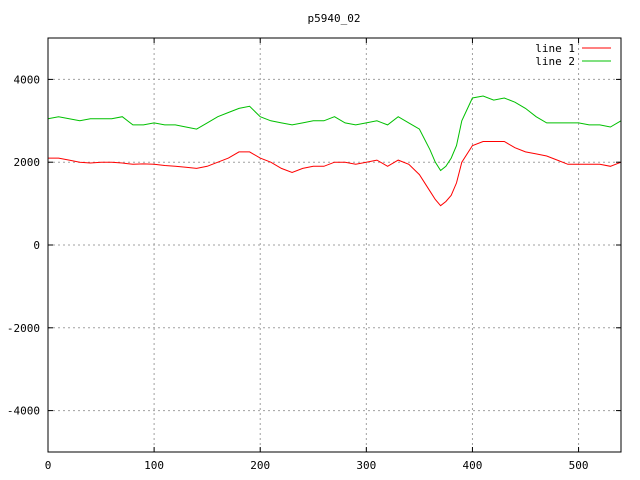 Image resolution: width=640 pixels, height=480 pixels. I want to click on x-tick-label: 500, so click(579, 465).